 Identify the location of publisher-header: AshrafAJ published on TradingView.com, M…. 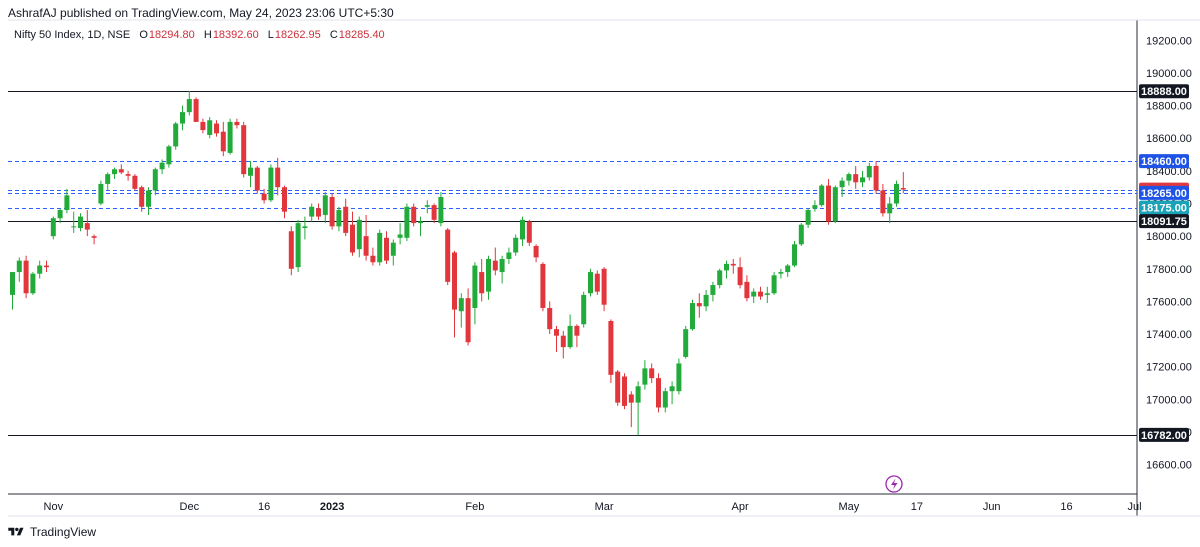
(201, 13).